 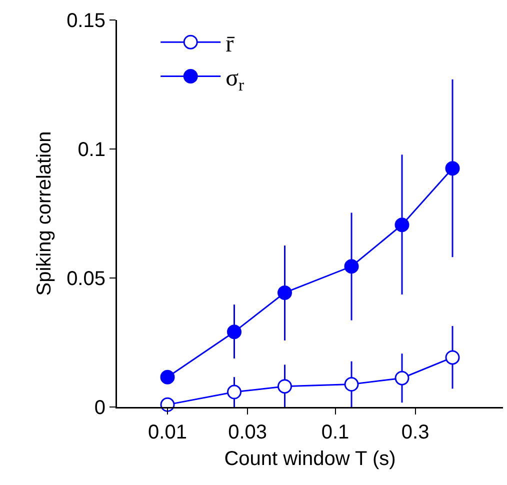 I want to click on x-tick-label: 0.01, so click(x=167, y=433).